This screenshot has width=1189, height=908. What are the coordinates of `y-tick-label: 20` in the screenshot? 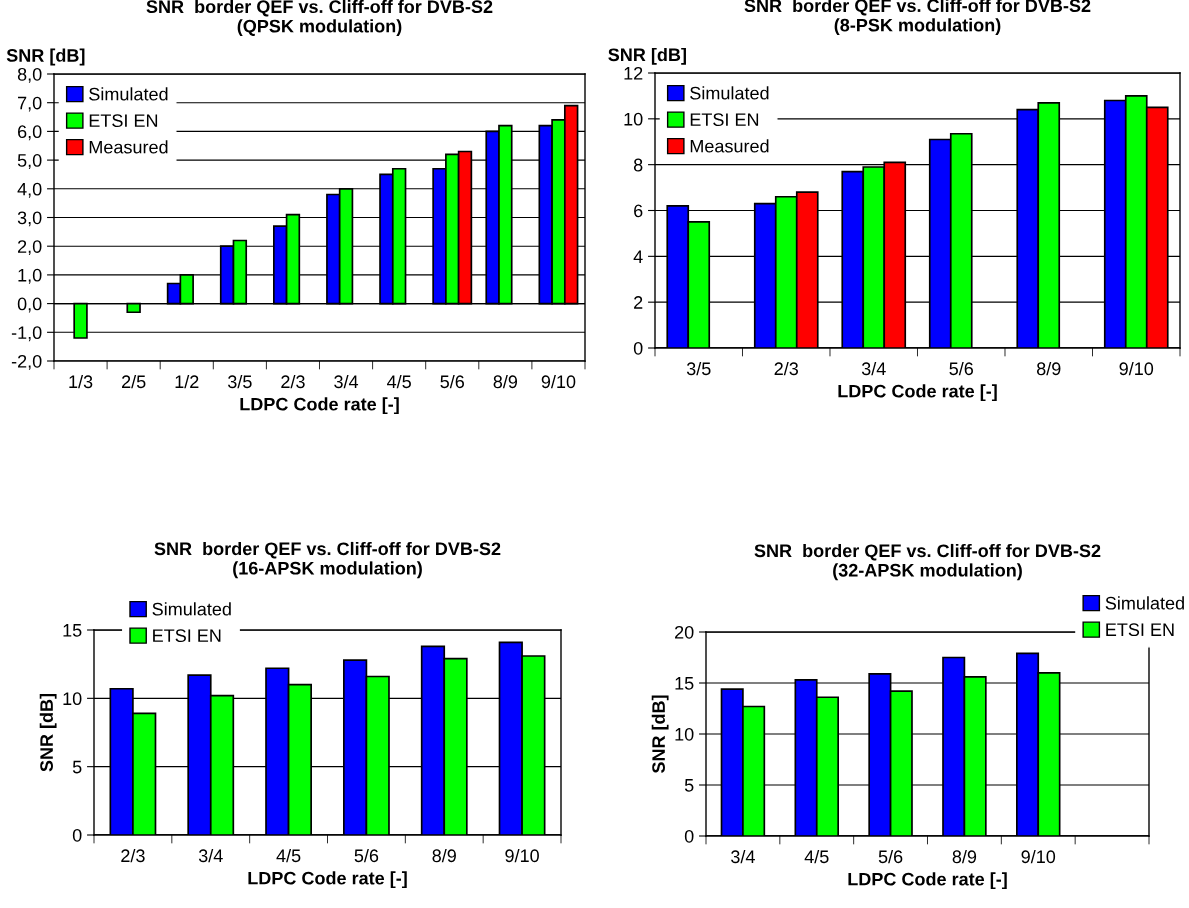 It's located at (684, 632).